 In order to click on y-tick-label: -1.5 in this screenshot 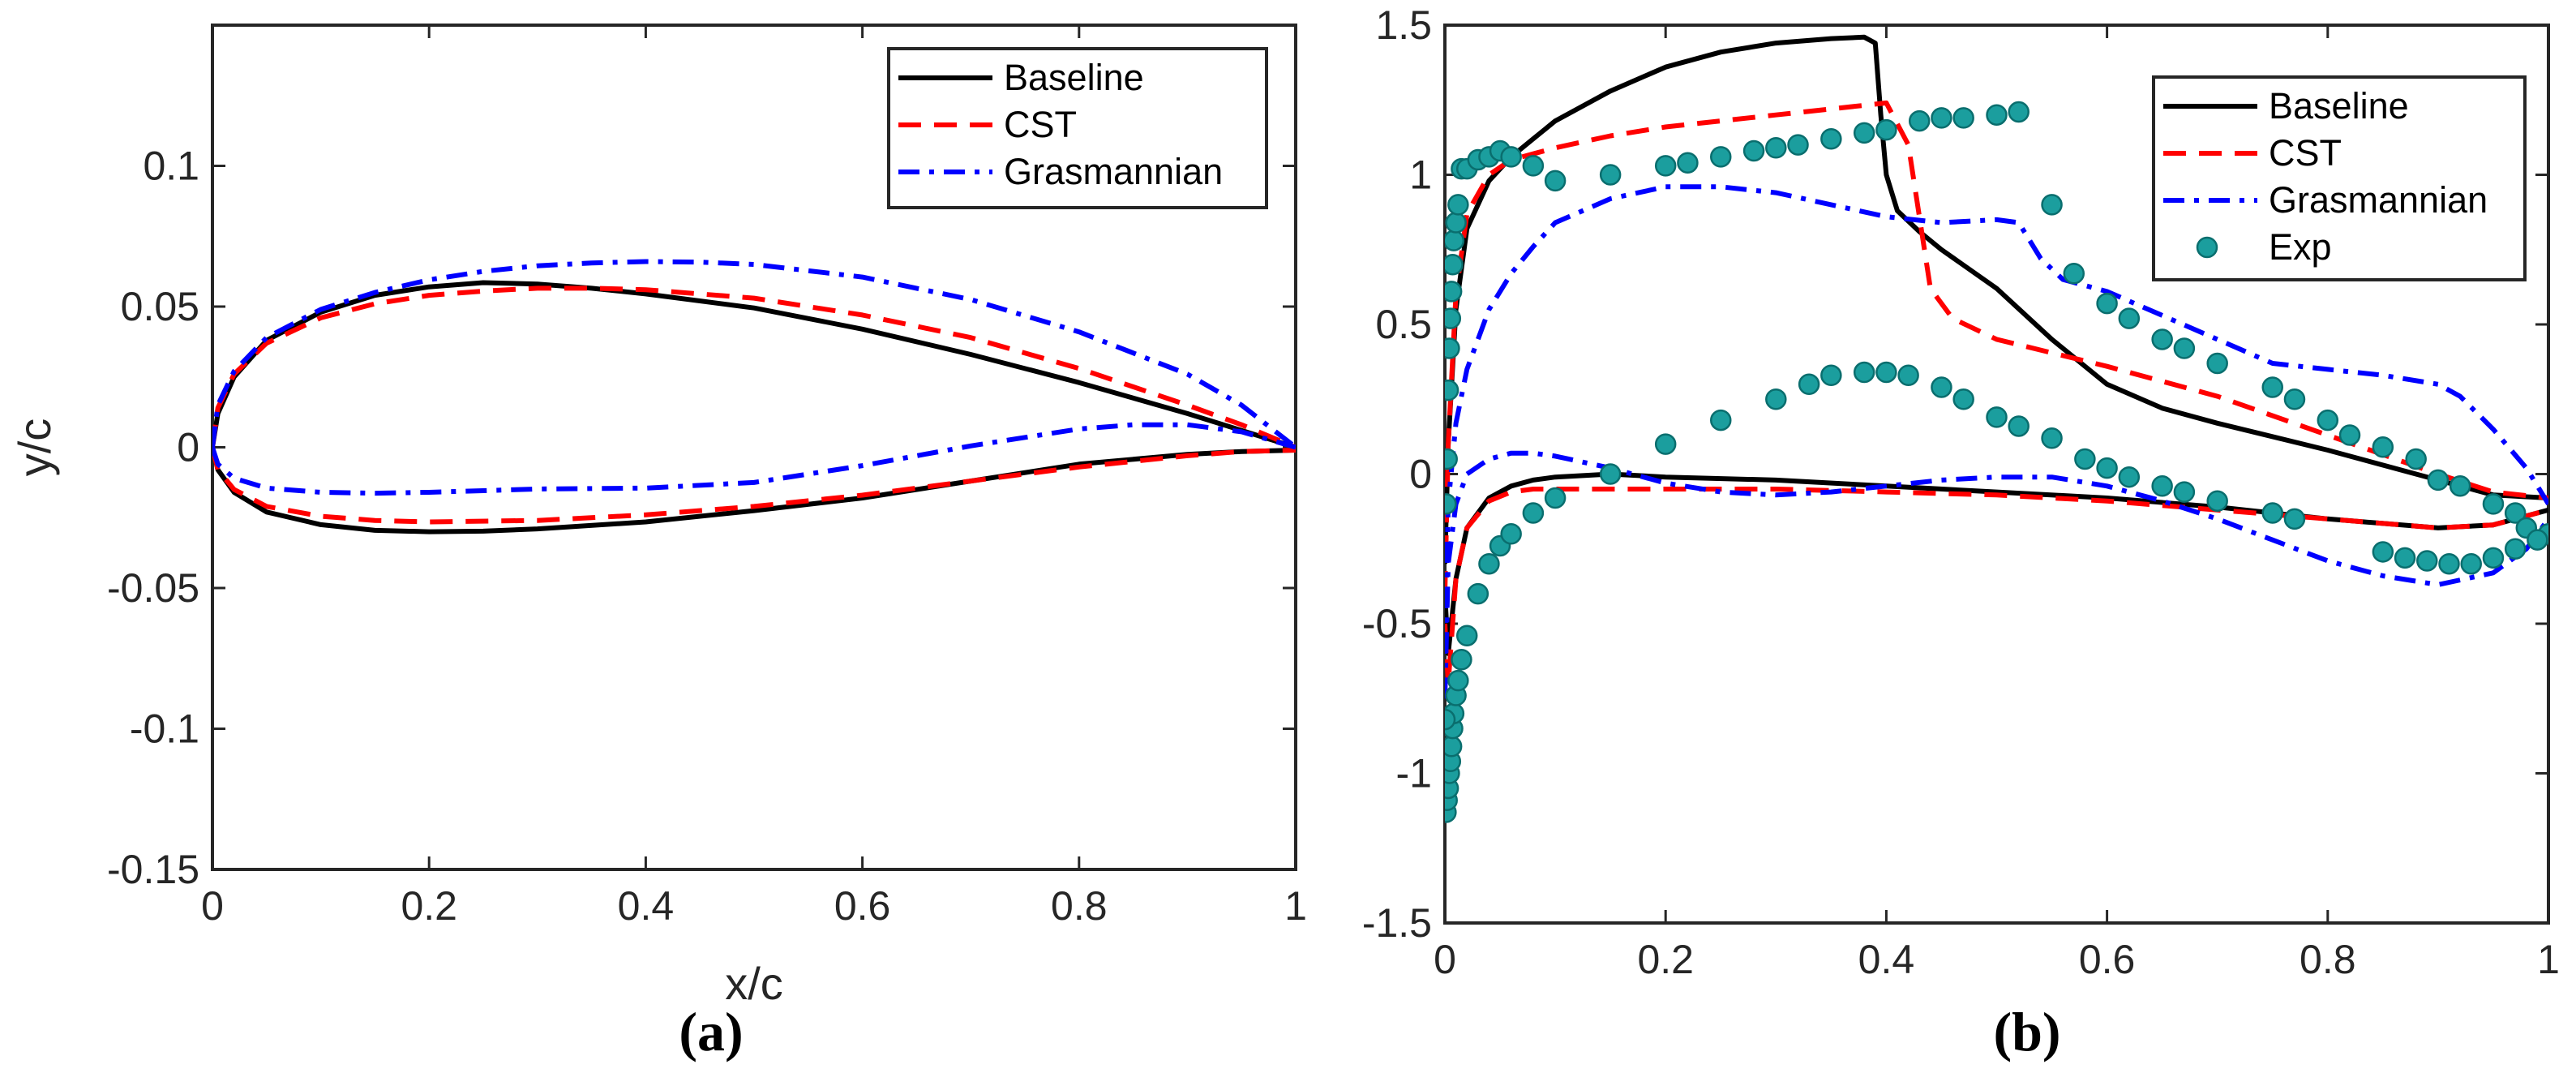, I will do `click(1397, 923)`.